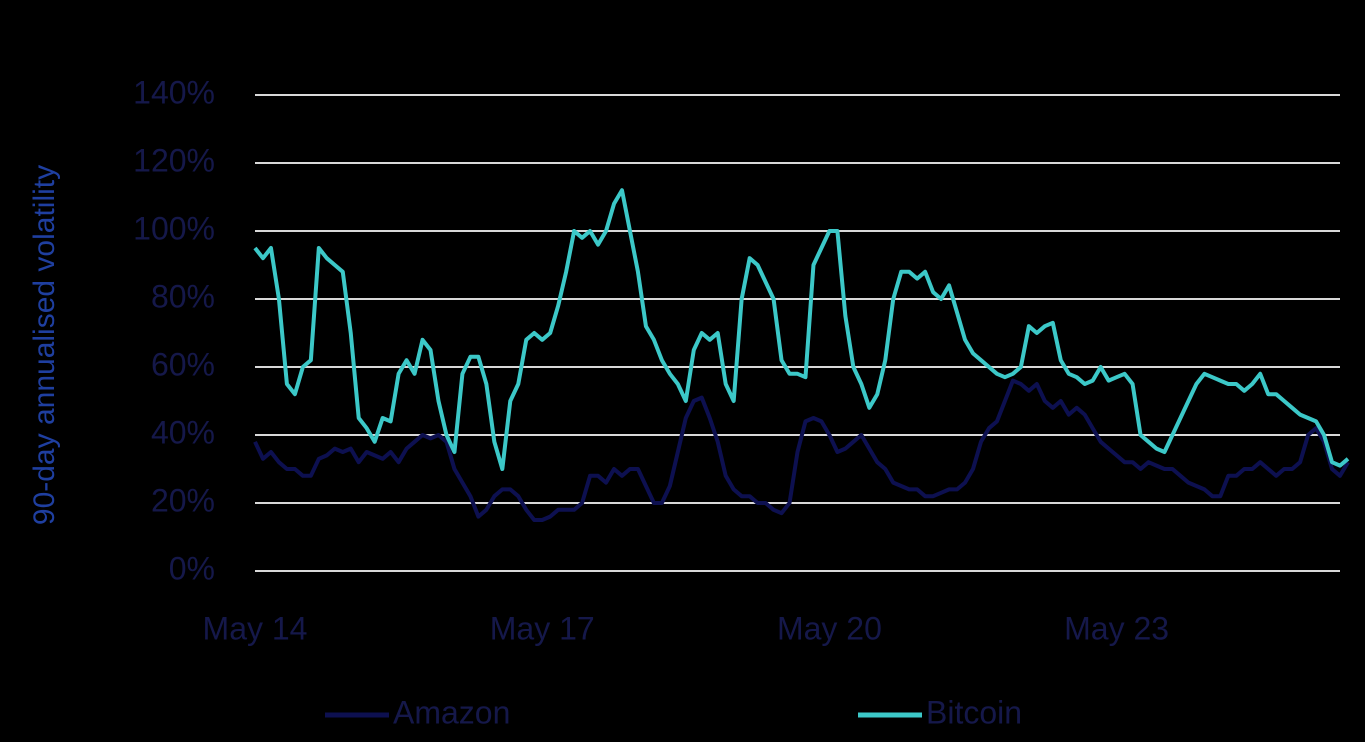  I want to click on y-tick-label: 20%, so click(183, 500).